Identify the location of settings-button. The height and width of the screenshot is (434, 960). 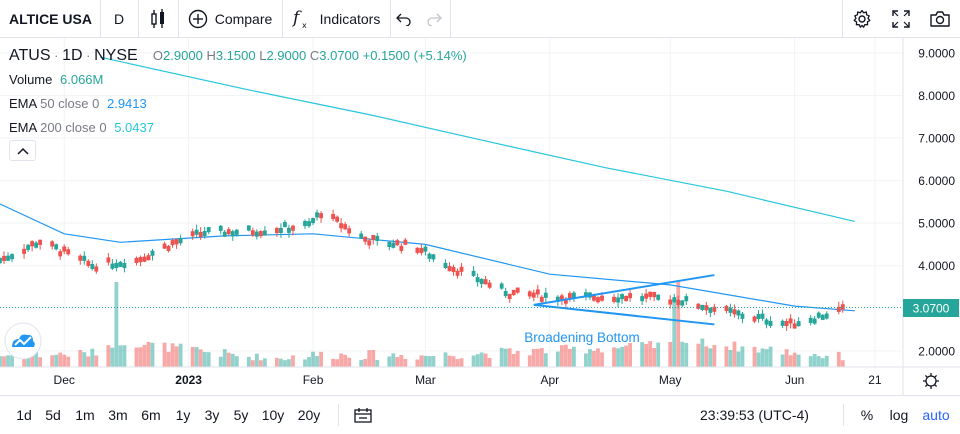
(862, 19).